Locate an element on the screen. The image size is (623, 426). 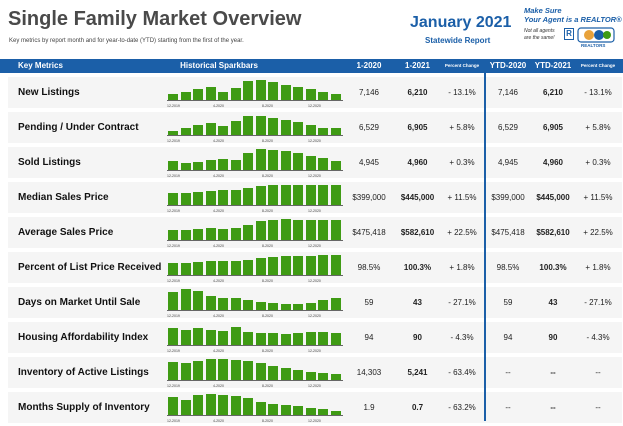
sparkbar-tick-label: 4-2020 is located at coordinates (218, 106).